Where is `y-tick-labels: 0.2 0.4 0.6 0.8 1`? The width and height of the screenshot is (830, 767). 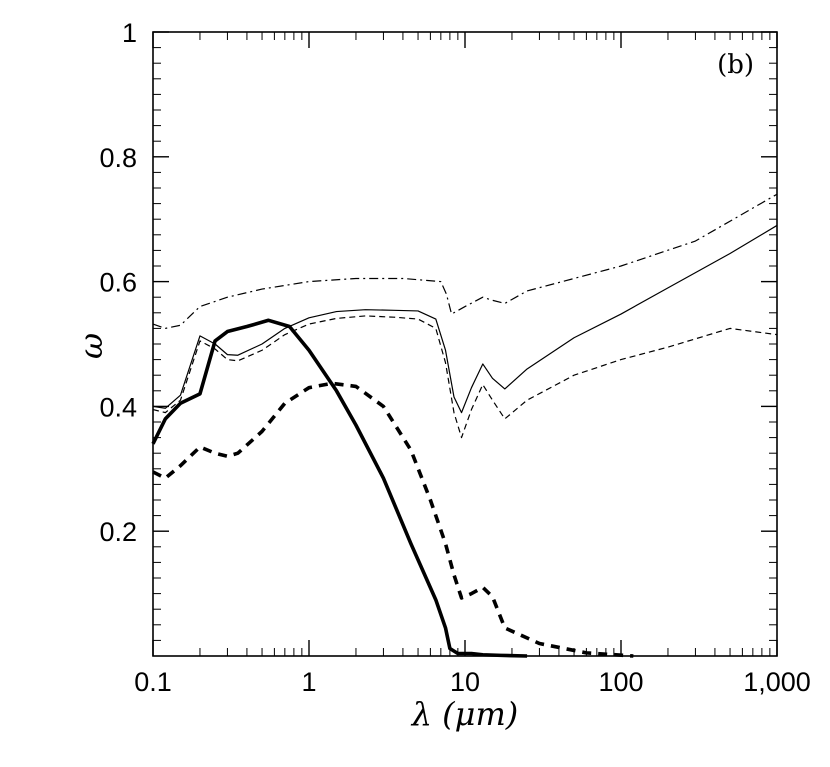
y-tick-labels: 0.2 0.4 0.6 0.8 1 is located at coordinates (118, 282).